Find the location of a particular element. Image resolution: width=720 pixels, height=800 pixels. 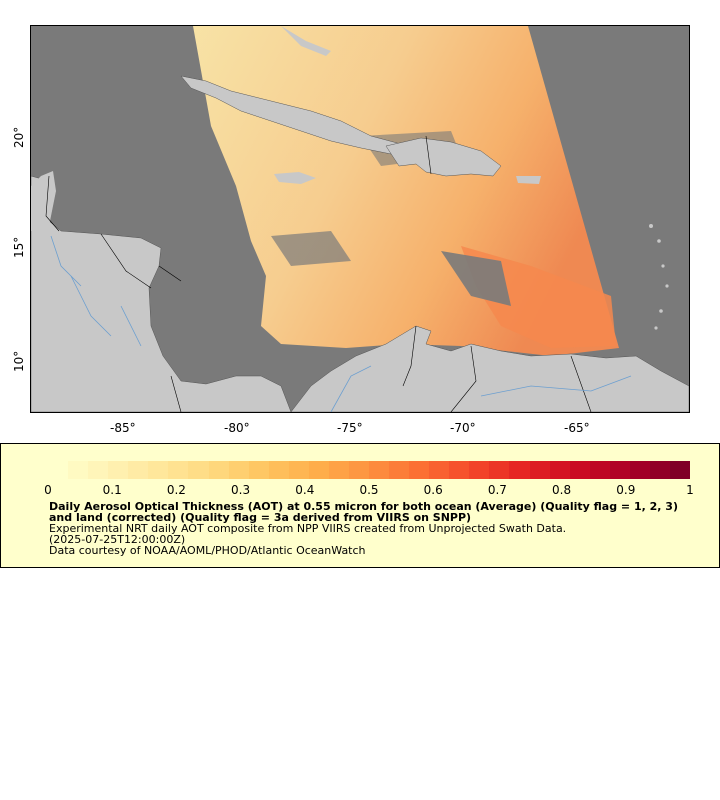

bahamas-land is located at coordinates (306, 41).